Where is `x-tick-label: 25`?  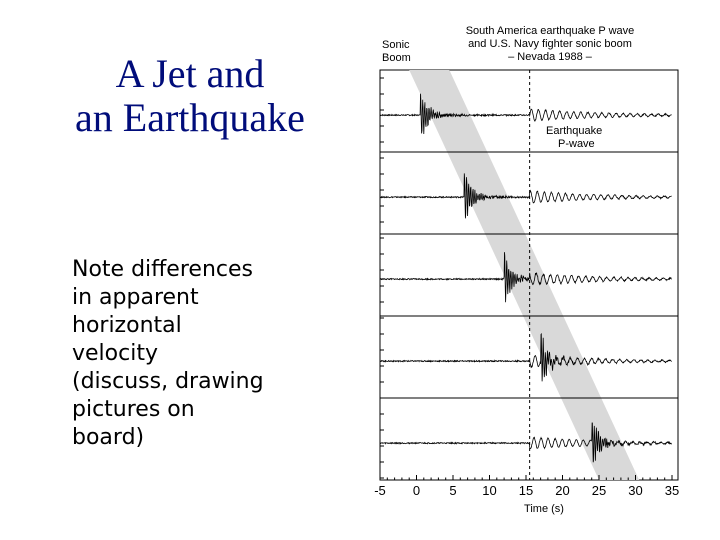
x-tick-label: 25 is located at coordinates (599, 490).